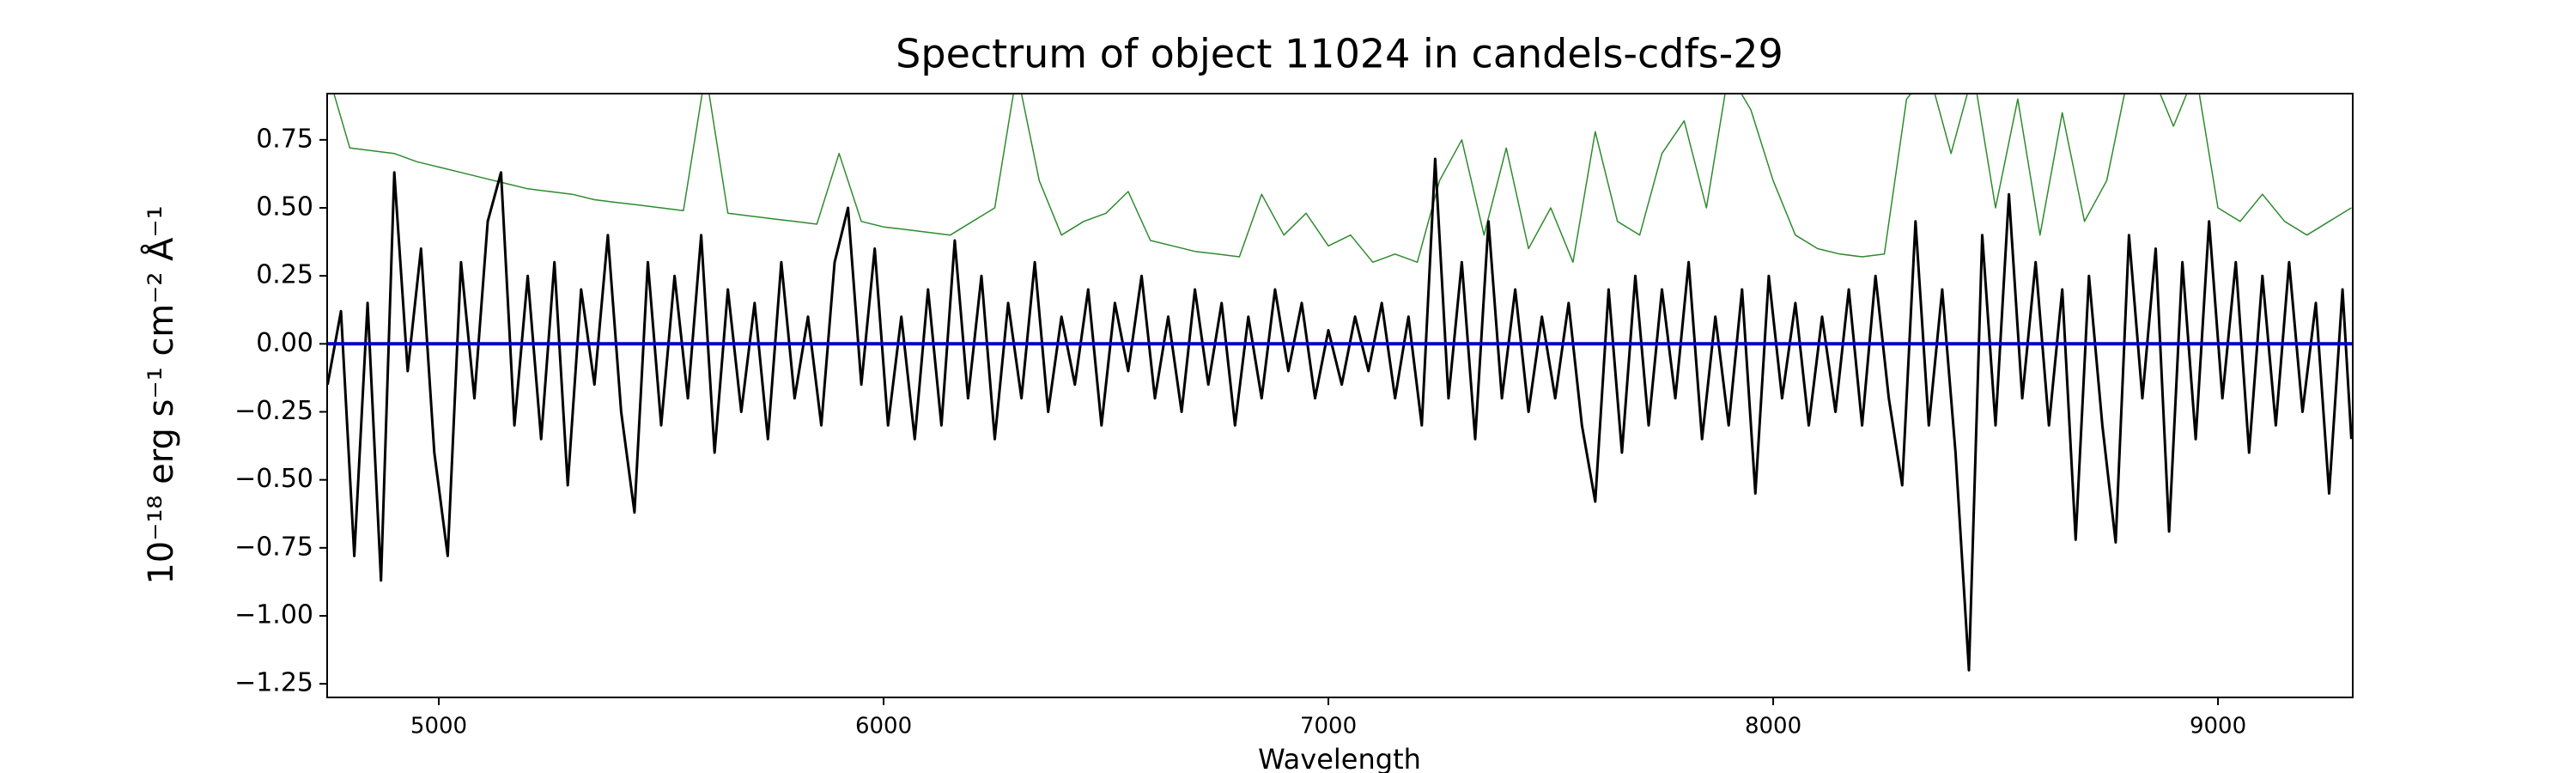 This screenshot has height=773, width=2576. I want to click on x-tick-label: 7000, so click(1328, 727).